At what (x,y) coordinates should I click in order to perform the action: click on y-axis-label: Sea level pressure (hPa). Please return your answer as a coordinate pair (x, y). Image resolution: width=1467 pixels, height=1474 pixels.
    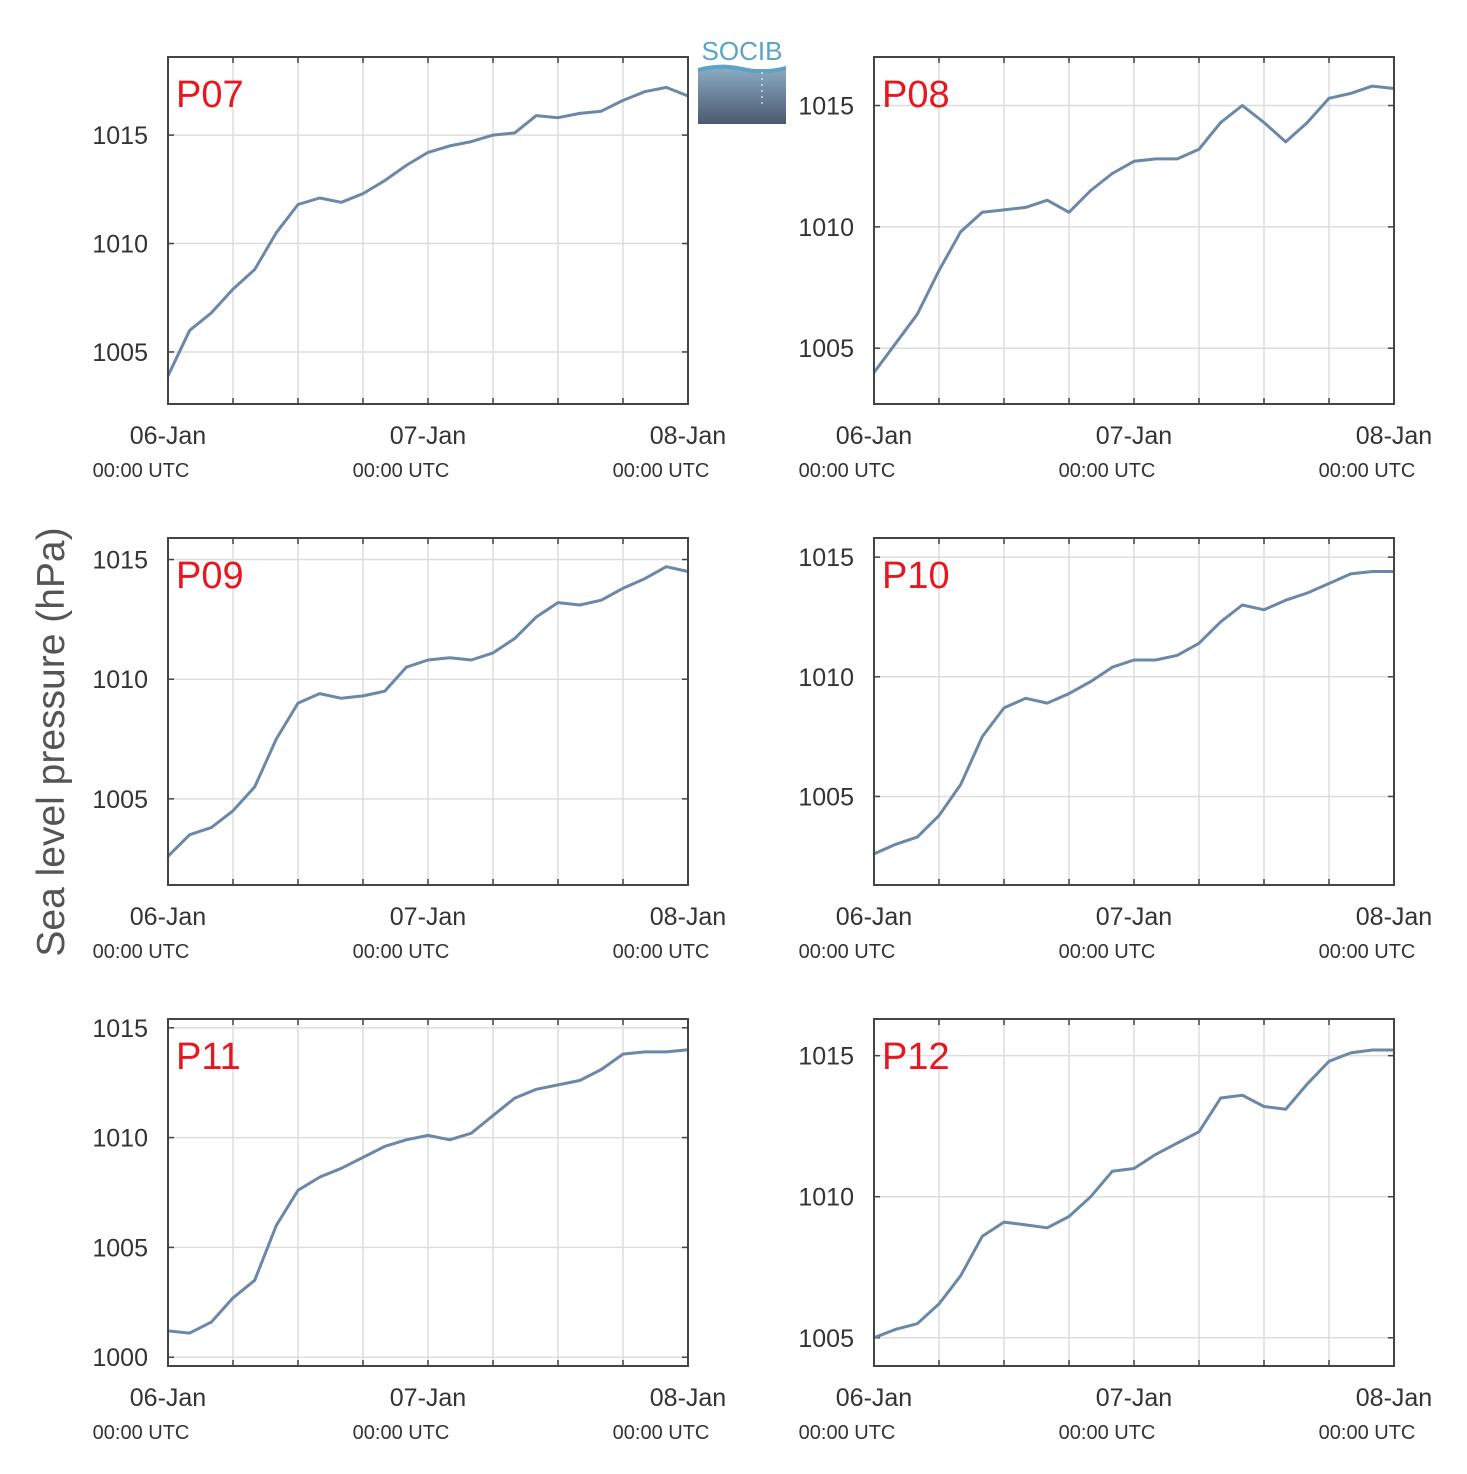
    Looking at the image, I should click on (51, 742).